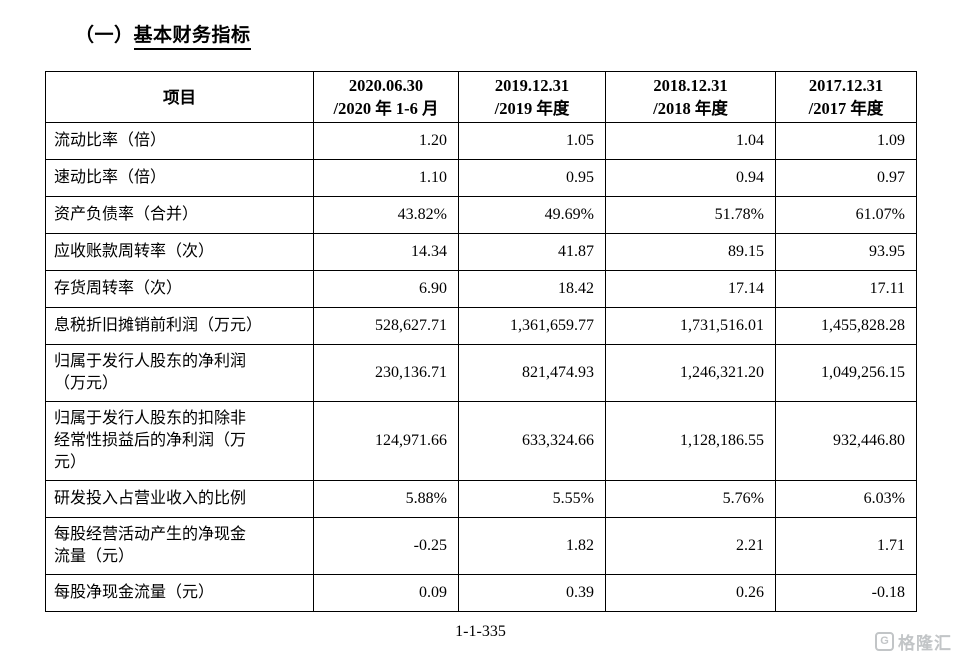  What do you see at coordinates (846, 499) in the screenshot?
I see `value-cell: 6.03%` at bounding box center [846, 499].